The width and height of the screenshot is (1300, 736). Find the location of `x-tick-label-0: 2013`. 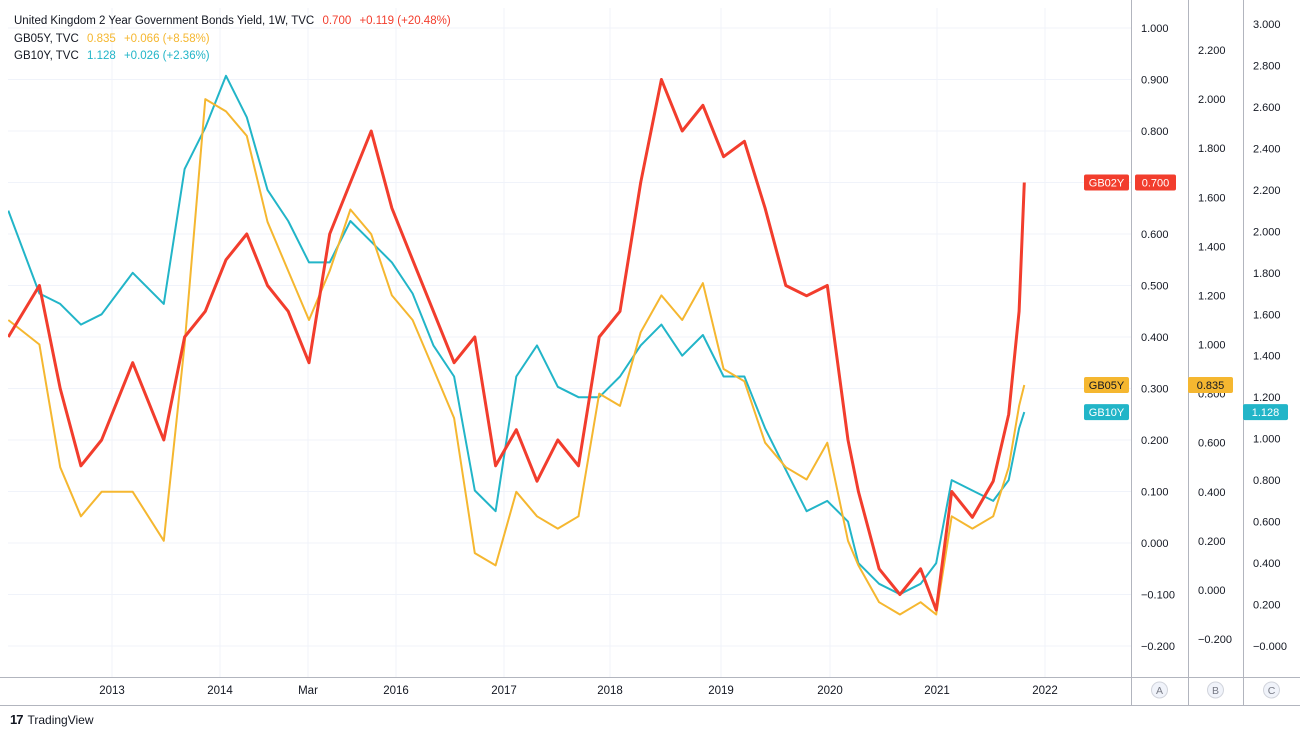

x-tick-label-0: 2013 is located at coordinates (112, 691).